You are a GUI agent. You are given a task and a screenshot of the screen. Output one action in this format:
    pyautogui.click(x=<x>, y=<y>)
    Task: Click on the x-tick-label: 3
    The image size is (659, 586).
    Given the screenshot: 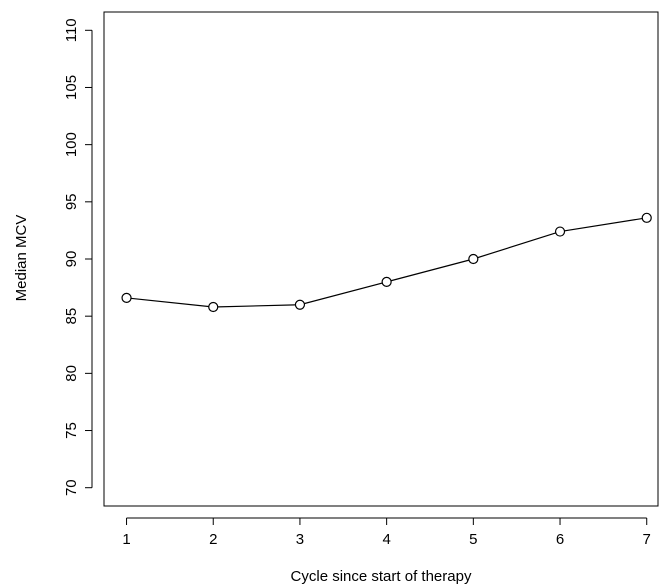 What is the action you would take?
    pyautogui.click(x=300, y=539)
    